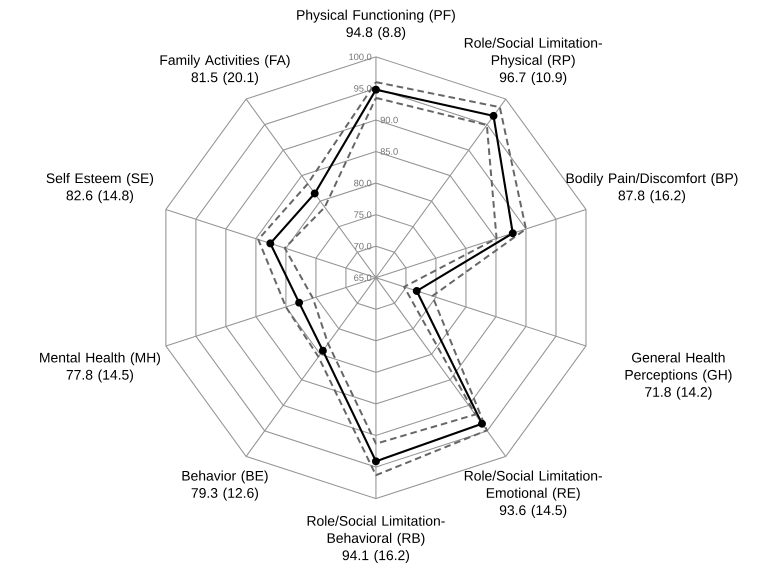 This screenshot has width=769, height=575. What do you see at coordinates (533, 52) in the screenshot?
I see `spoke-label: Role/Social Limitation-Physical (RP)` at bounding box center [533, 52].